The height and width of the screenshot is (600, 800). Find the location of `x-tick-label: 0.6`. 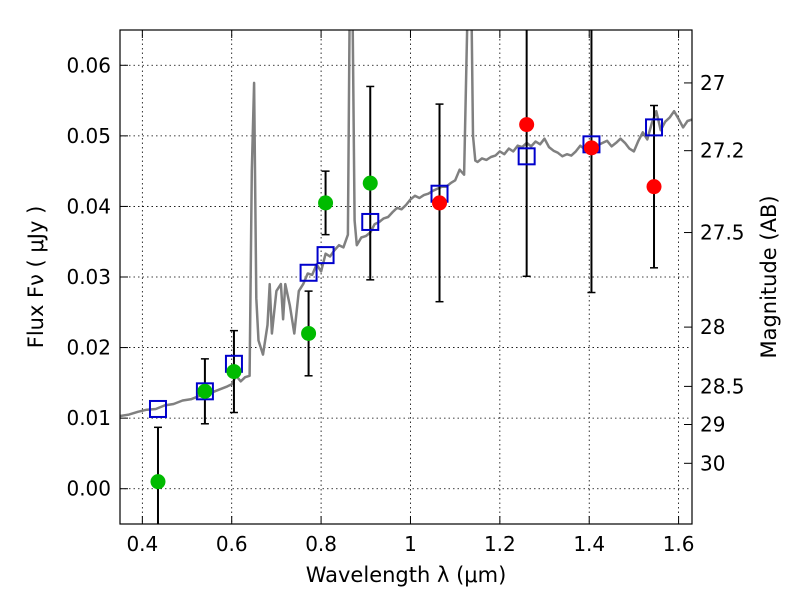

x-tick-label: 0.6 is located at coordinates (232, 544).